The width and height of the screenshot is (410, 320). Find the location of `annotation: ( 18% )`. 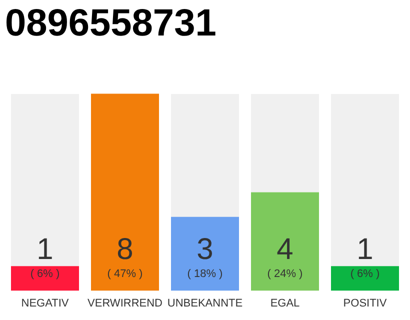

annotation: ( 18% ) is located at coordinates (205, 274).